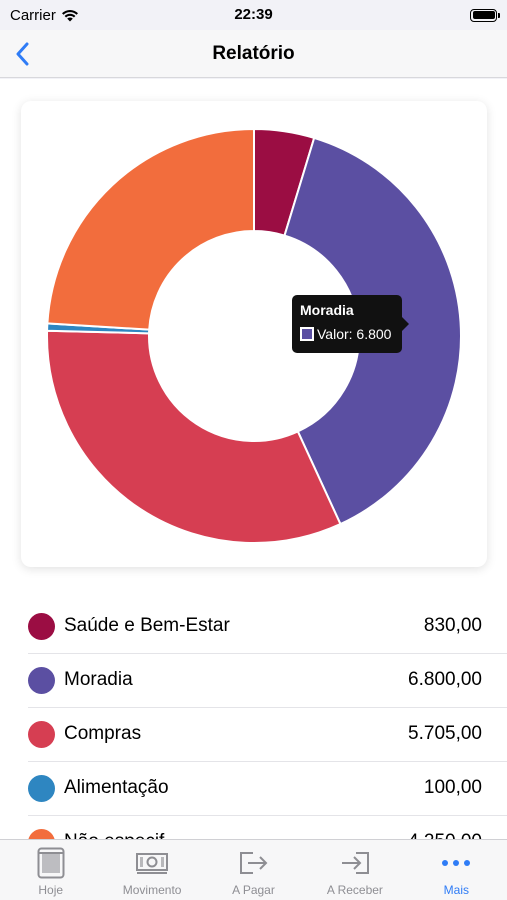 Image resolution: width=507 pixels, height=900 pixels. I want to click on tooltip-row: Valor: 6.800, so click(347, 334).